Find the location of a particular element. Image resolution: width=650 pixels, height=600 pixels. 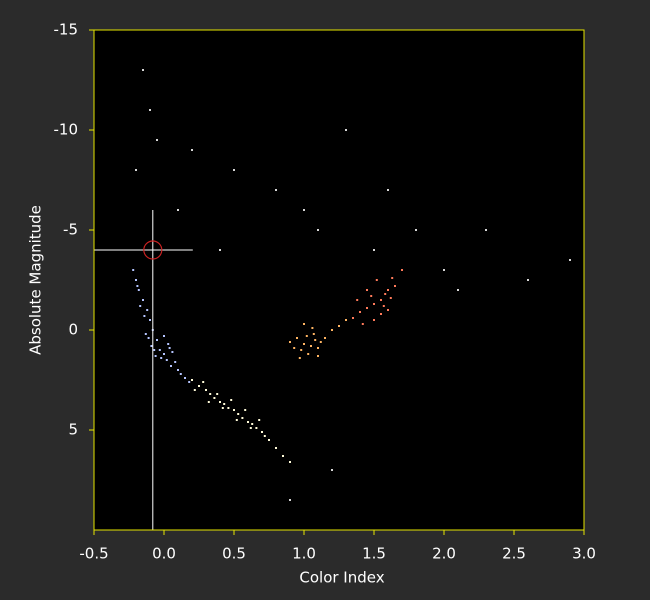

x-tick-label: -0.5 is located at coordinates (93, 554).